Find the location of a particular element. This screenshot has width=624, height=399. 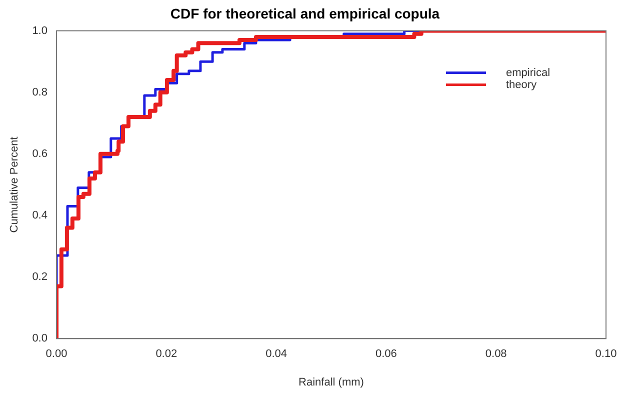

x-tick-label: 0.10 is located at coordinates (606, 354).